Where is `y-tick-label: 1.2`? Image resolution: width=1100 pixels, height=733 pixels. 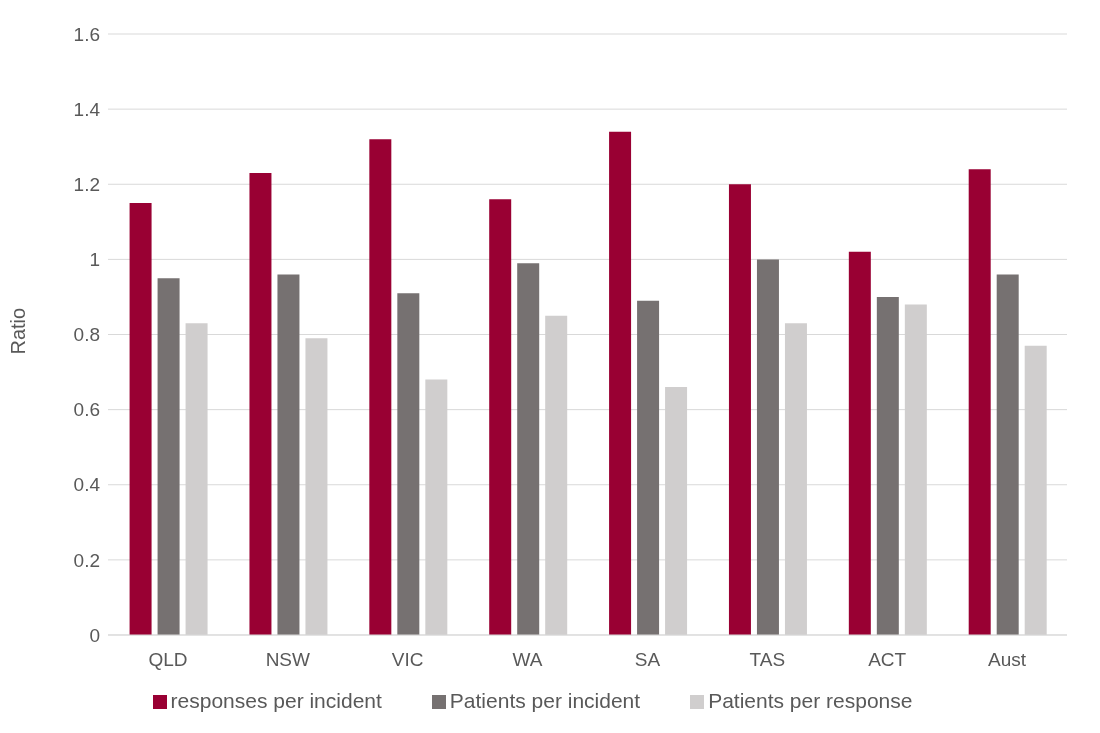 y-tick-label: 1.2 is located at coordinates (86, 184).